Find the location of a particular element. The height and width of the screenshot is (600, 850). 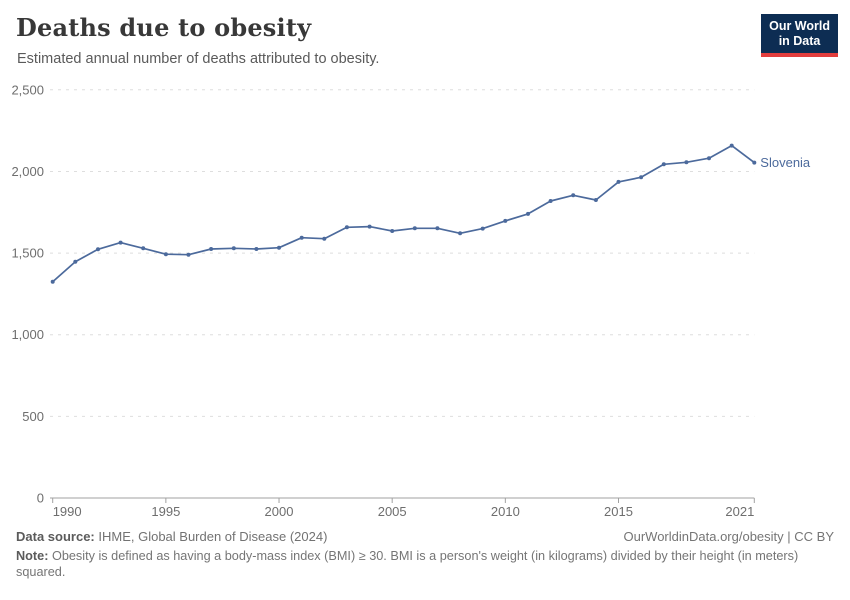

data-source-label: Data source: is located at coordinates (55, 536).